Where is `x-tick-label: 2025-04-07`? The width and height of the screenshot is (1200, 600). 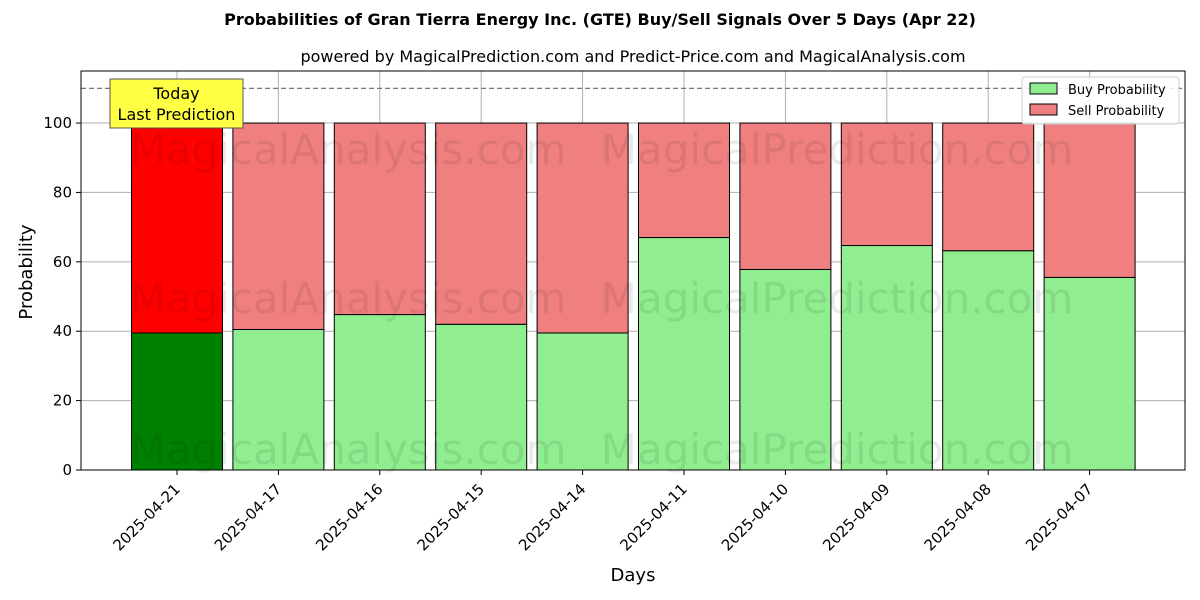 x-tick-label: 2025-04-07 is located at coordinates (1059, 517).